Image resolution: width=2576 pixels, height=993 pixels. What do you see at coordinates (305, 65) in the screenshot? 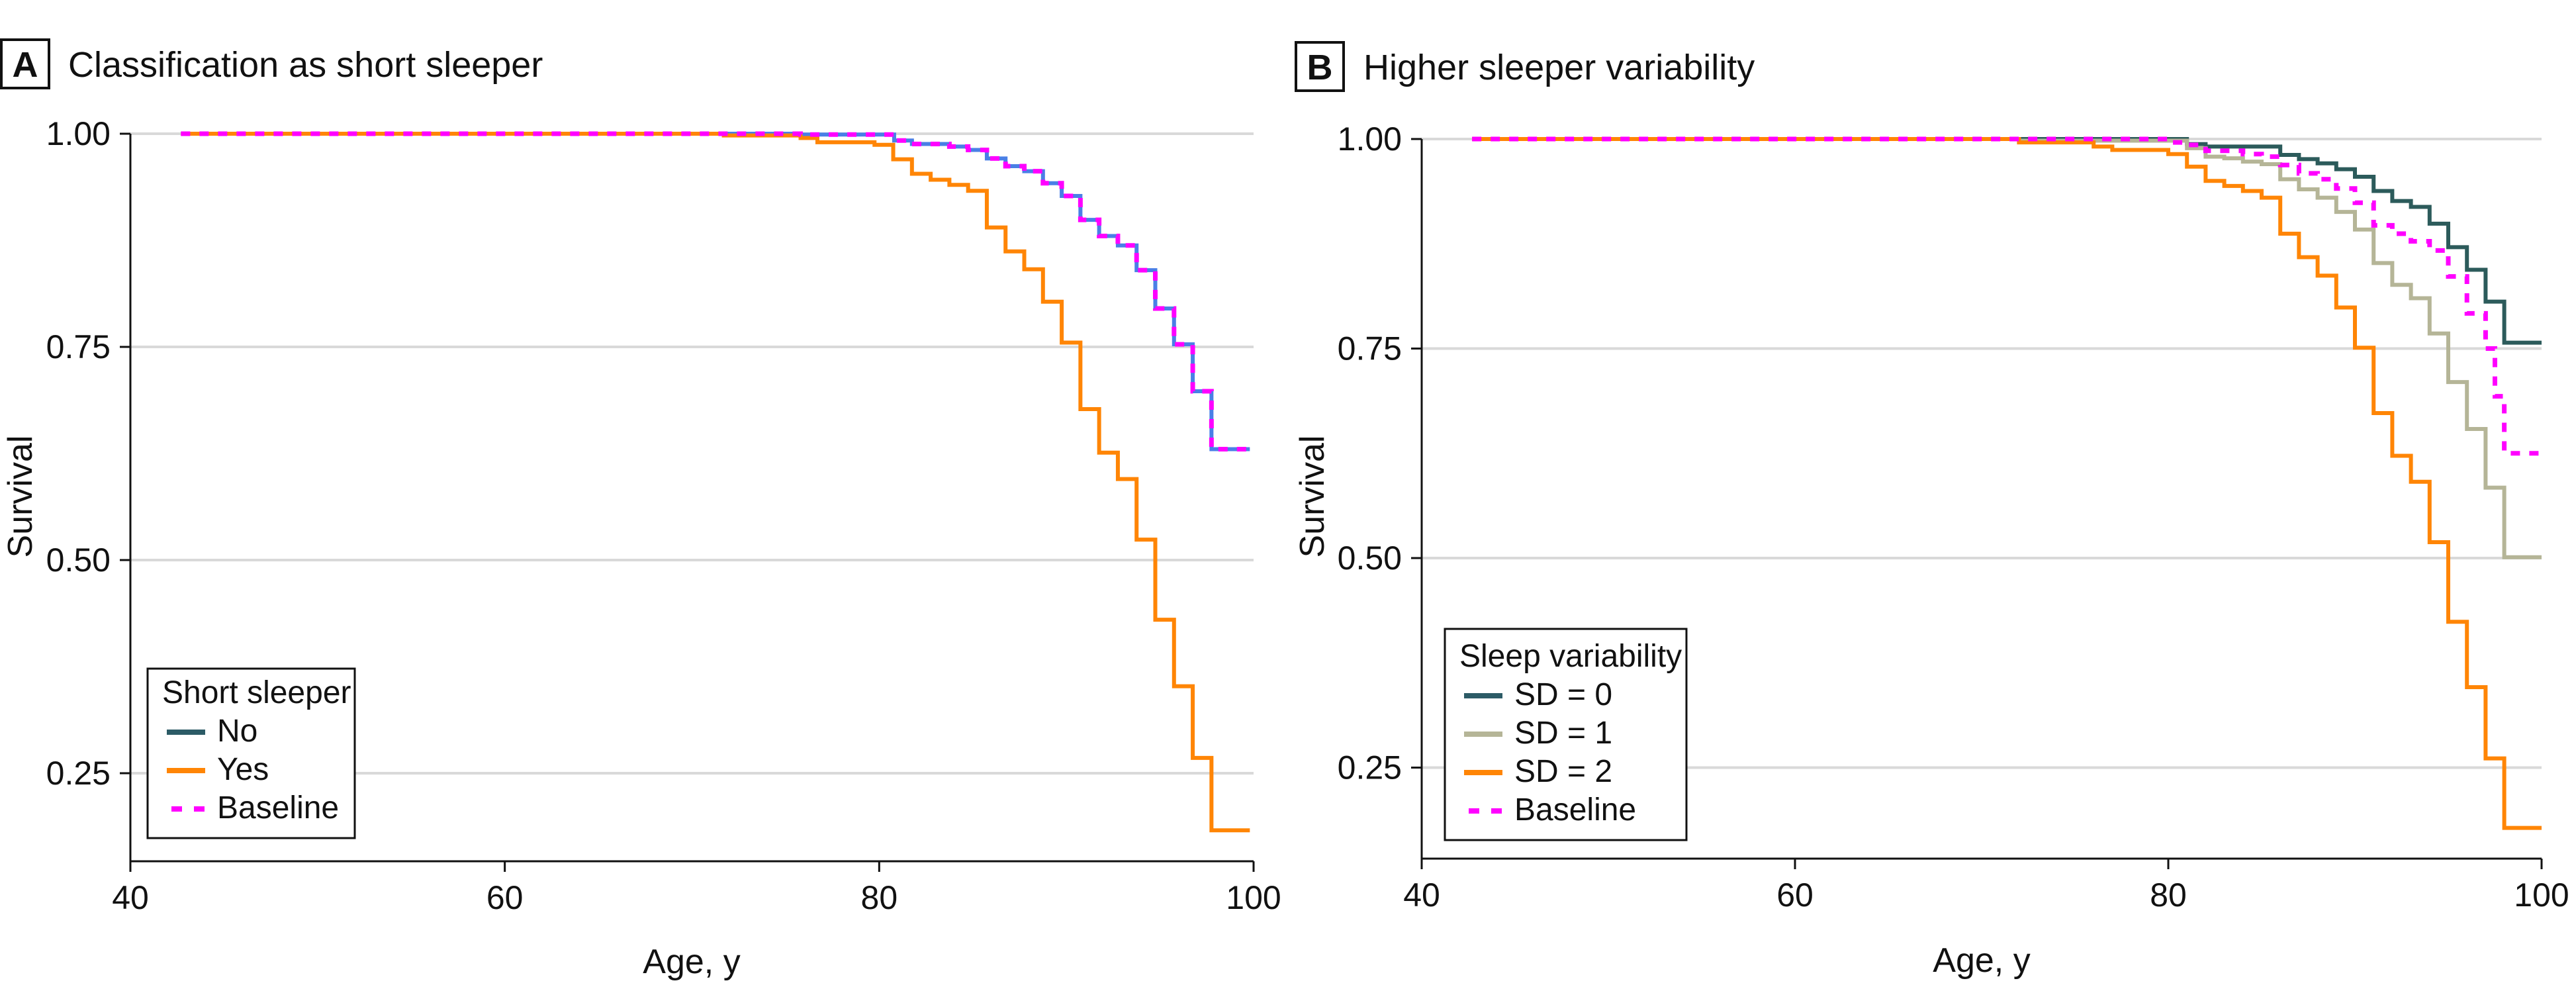
I see `panel-title: Classification as short sleeper` at bounding box center [305, 65].